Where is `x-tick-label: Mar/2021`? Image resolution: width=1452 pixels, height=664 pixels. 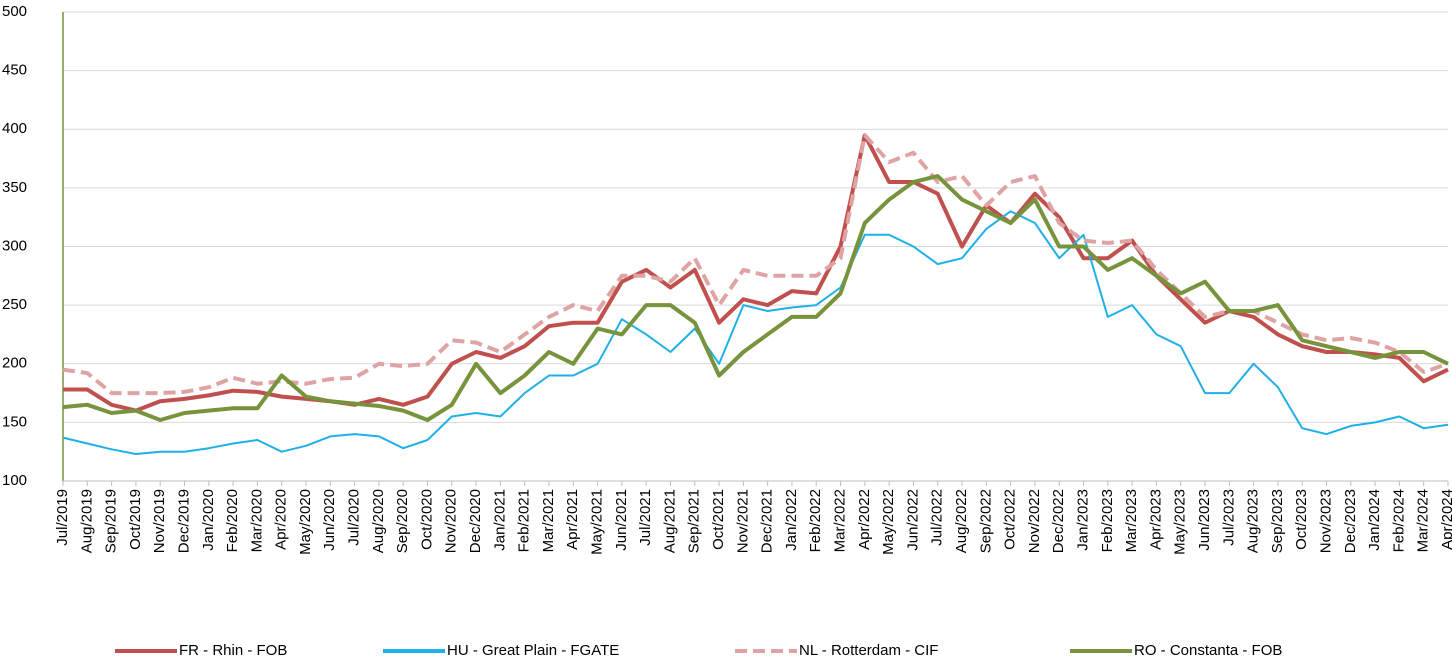
x-tick-label: Mar/2021 is located at coordinates (548, 520).